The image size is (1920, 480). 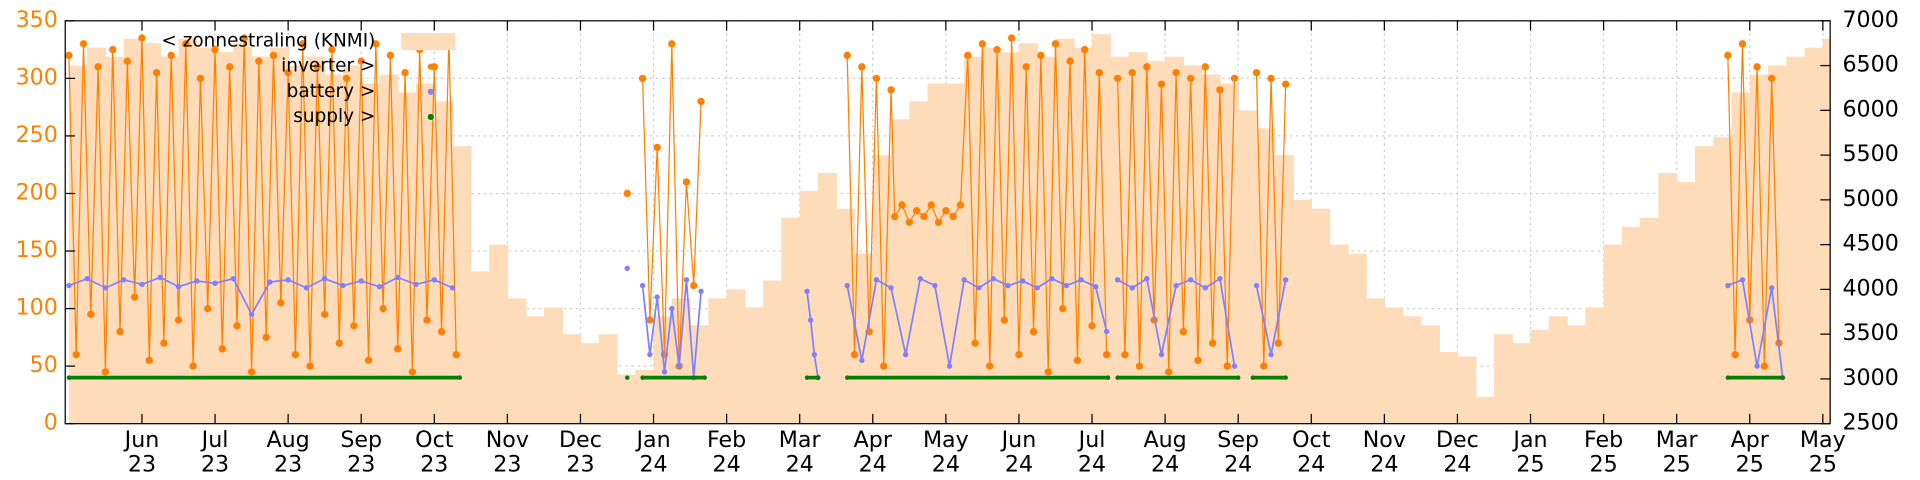 What do you see at coordinates (946, 453) in the screenshot?
I see `x-tick-label-box: May 24` at bounding box center [946, 453].